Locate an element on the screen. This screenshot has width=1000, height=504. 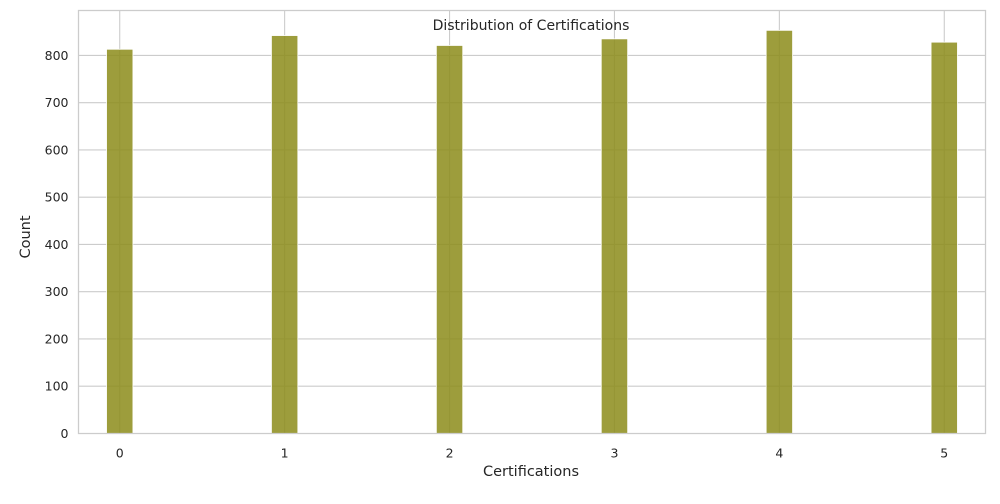
chart-title: Distribution of Certifications is located at coordinates (531, 26).